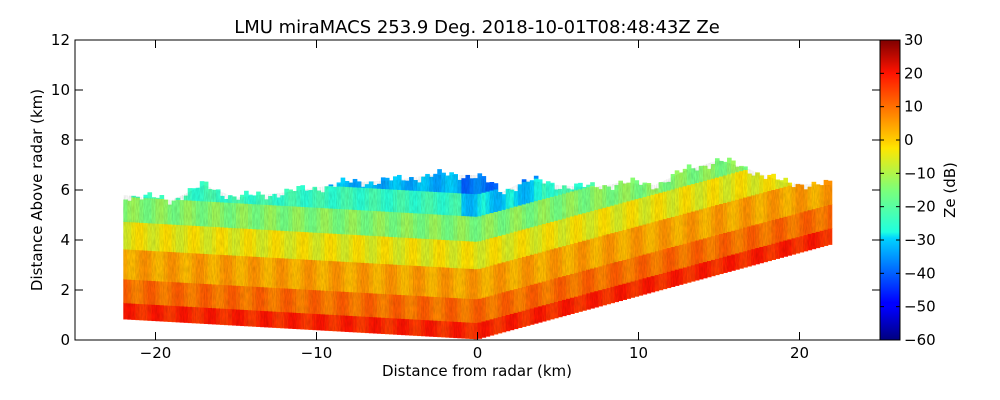  I want to click on colorbar, so click(890, 190).